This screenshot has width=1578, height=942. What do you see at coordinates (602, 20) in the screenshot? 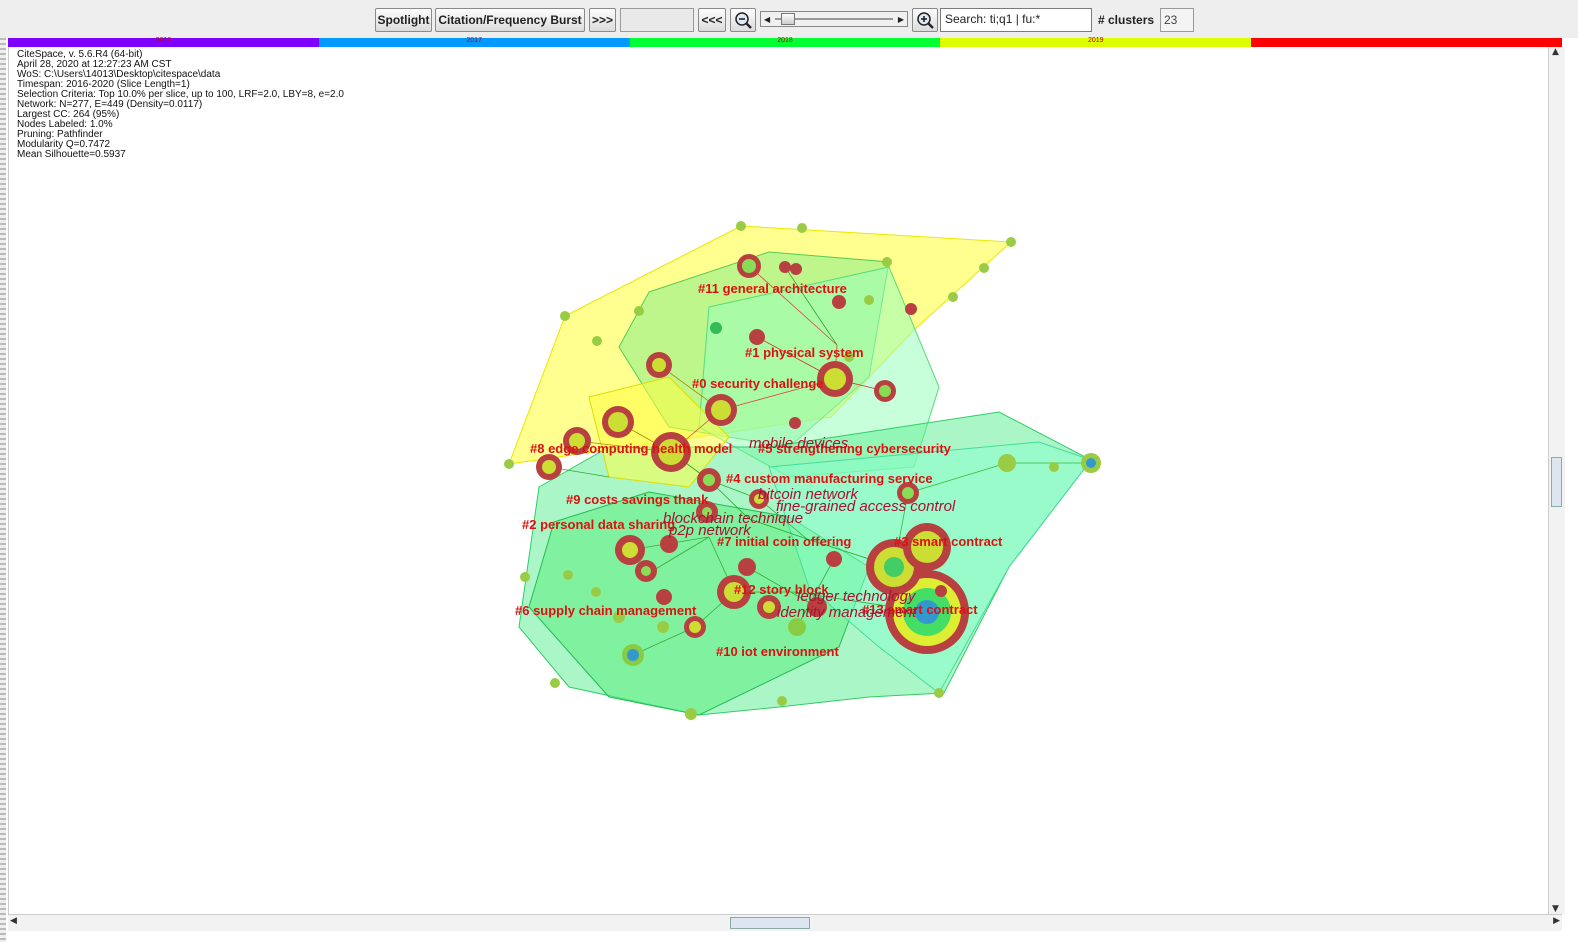
I see `next-button: >>>` at bounding box center [602, 20].